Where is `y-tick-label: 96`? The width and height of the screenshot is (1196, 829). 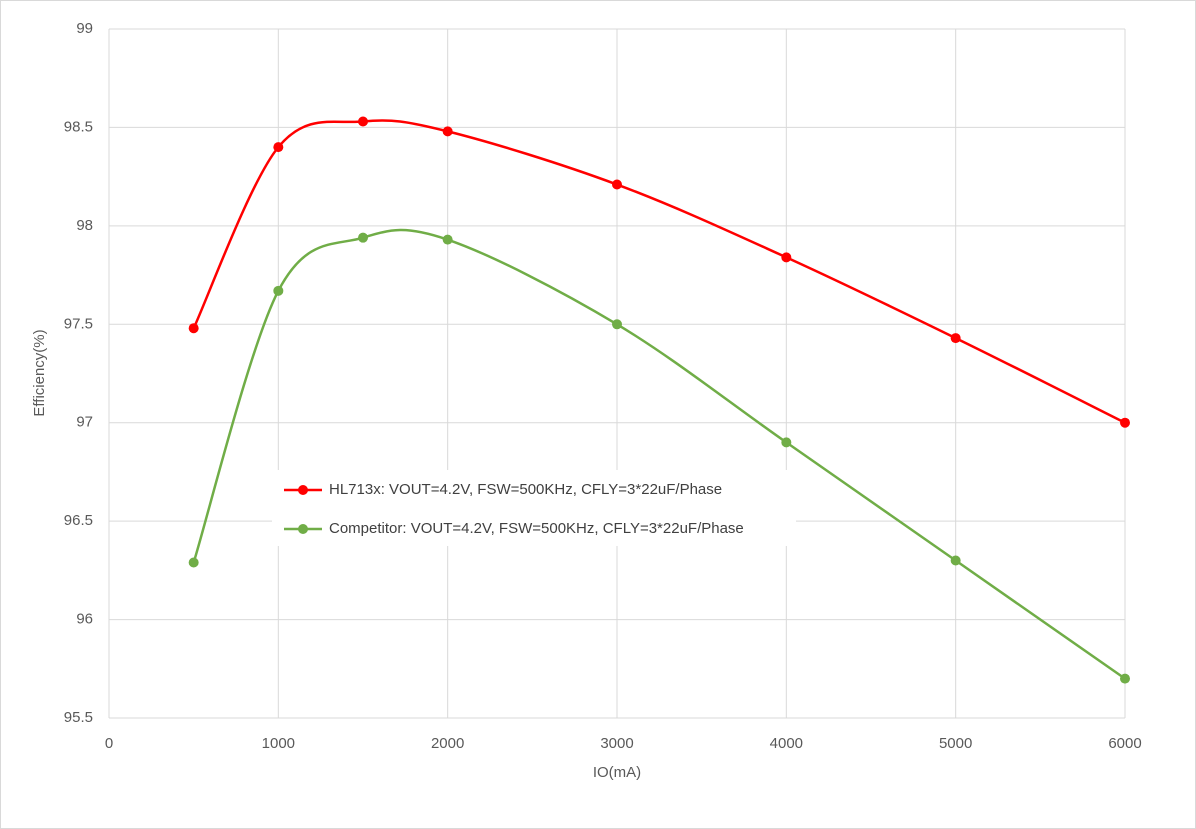 y-tick-label: 96 is located at coordinates (84, 619).